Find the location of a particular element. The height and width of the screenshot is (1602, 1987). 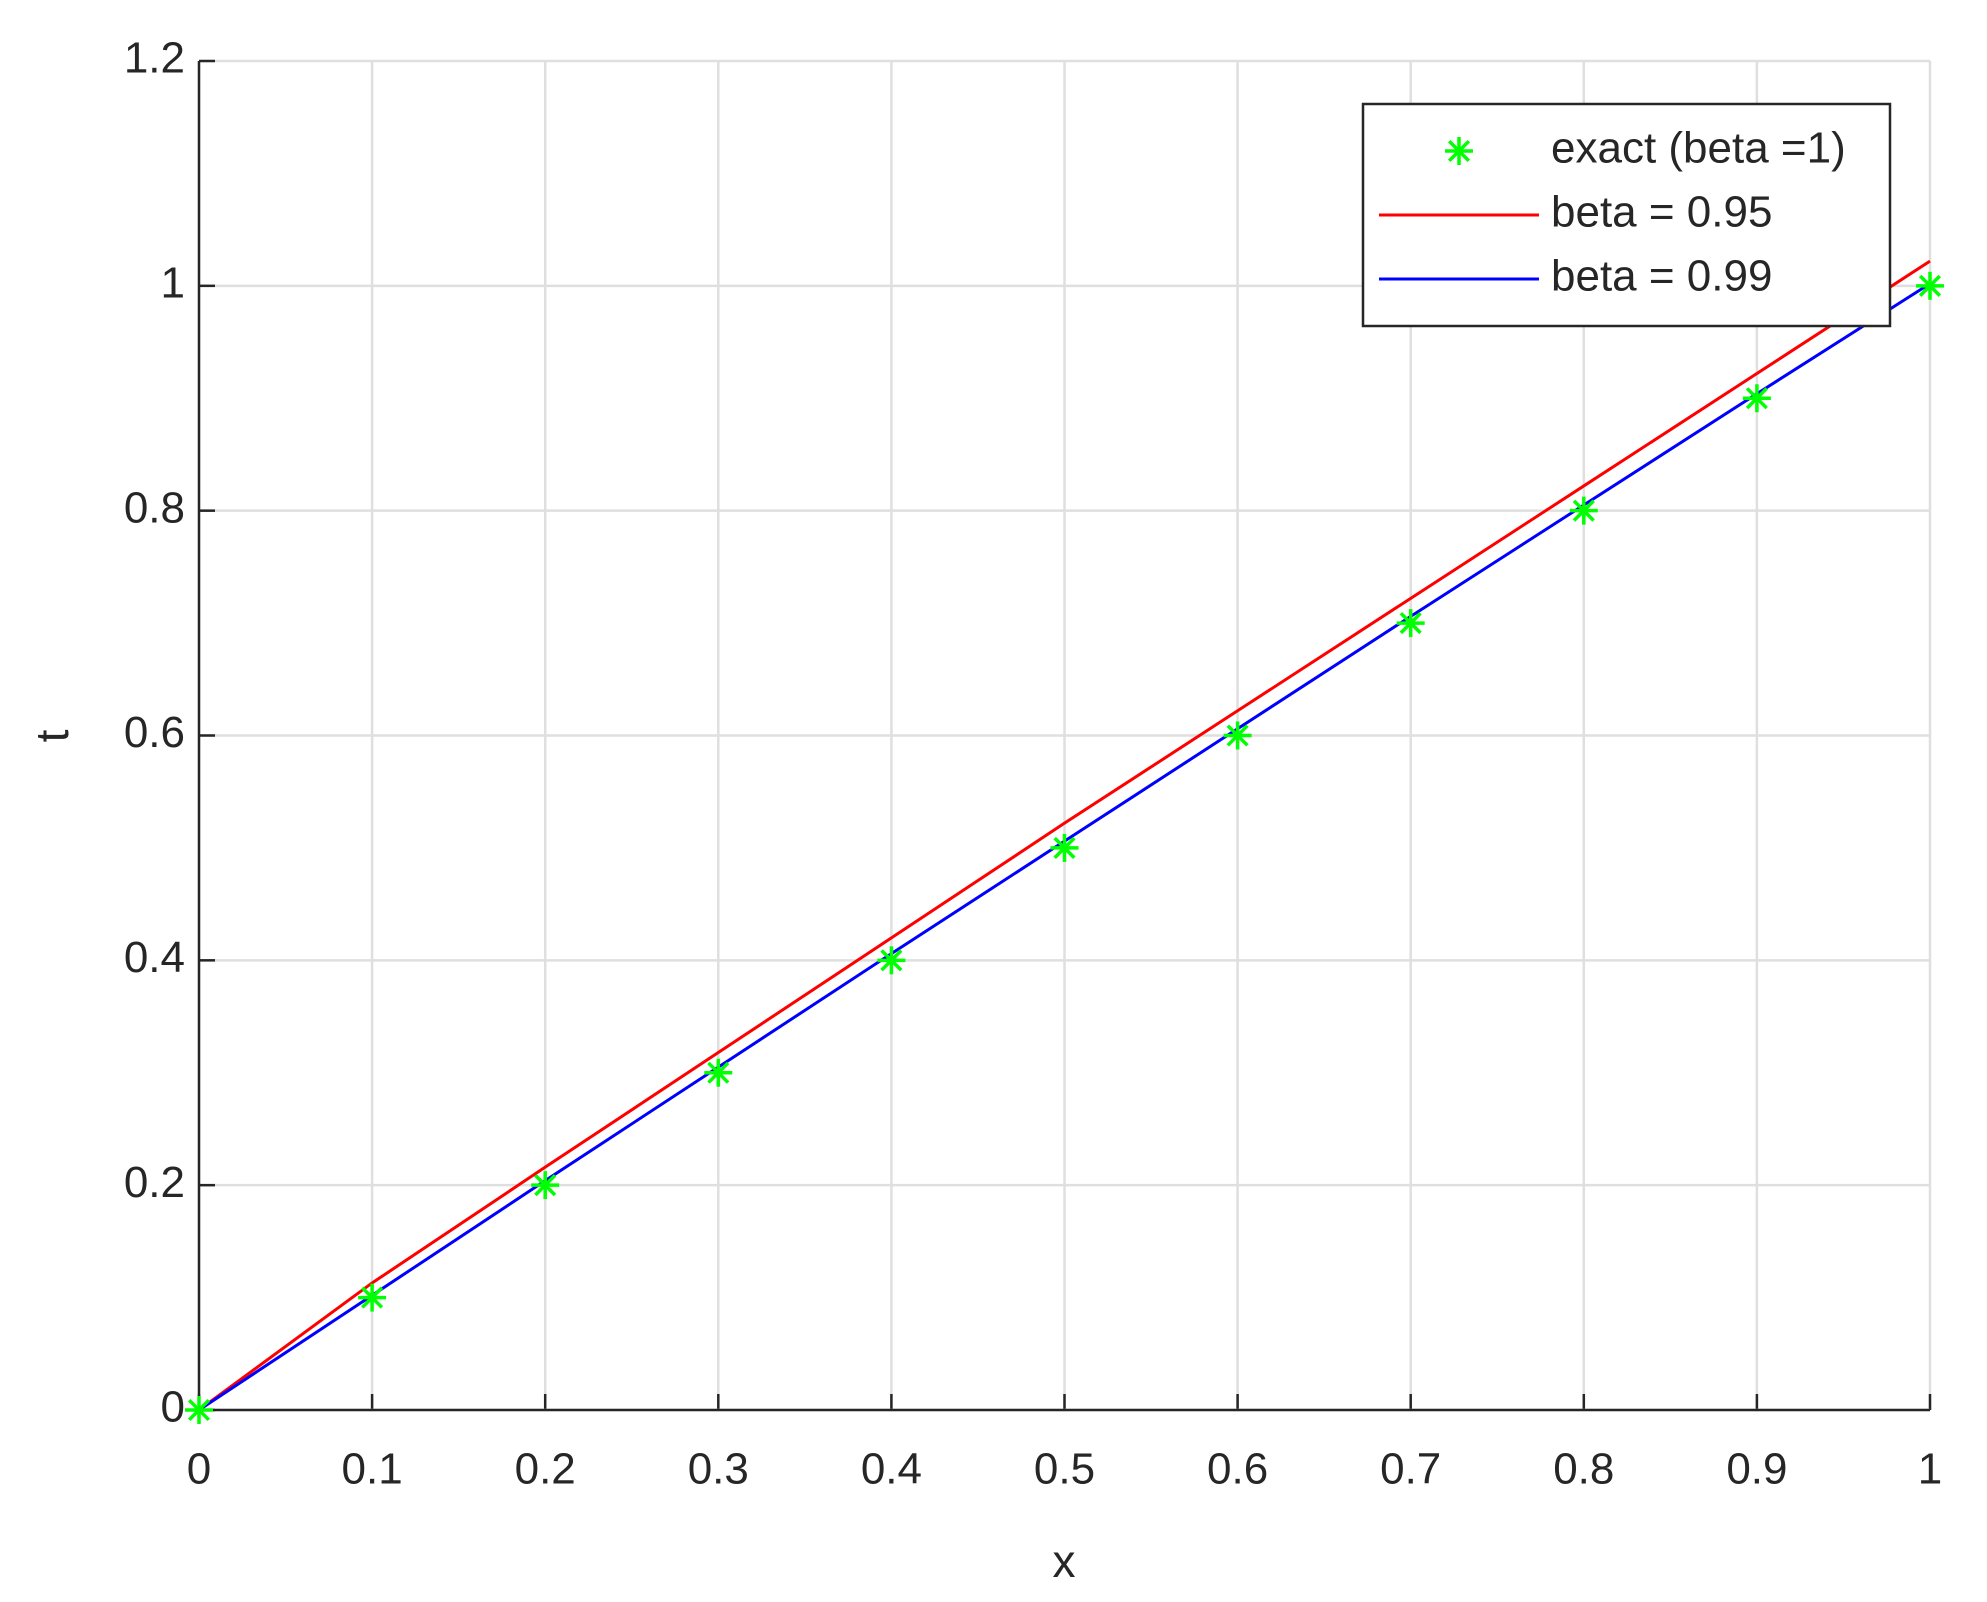

legend-marker is located at coordinates (1459, 151).